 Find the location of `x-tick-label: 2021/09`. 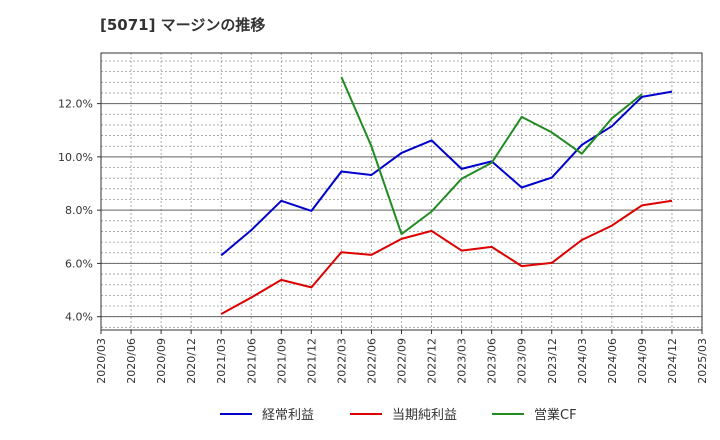

x-tick-label: 2021/09 is located at coordinates (281, 361).